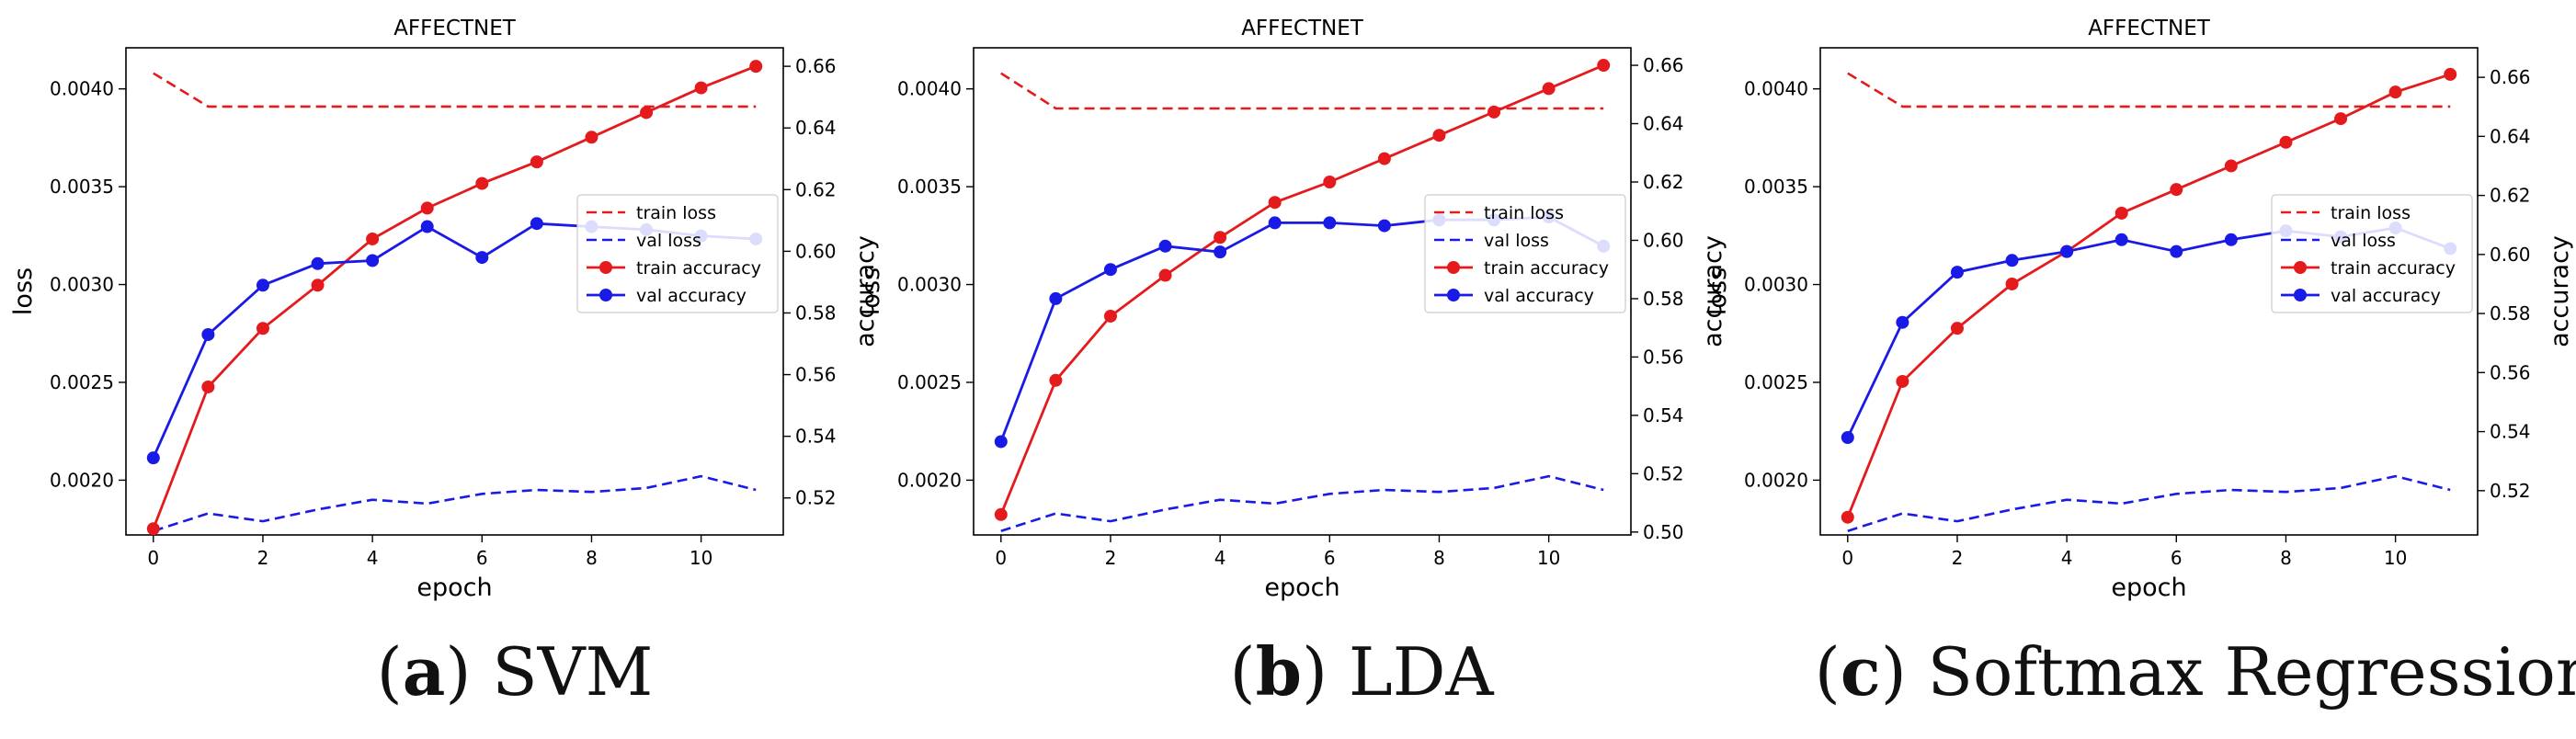 The height and width of the screenshot is (739, 2576). Describe the element at coordinates (1776, 187) in the screenshot. I see `y-tick-label: 0.0035` at that location.